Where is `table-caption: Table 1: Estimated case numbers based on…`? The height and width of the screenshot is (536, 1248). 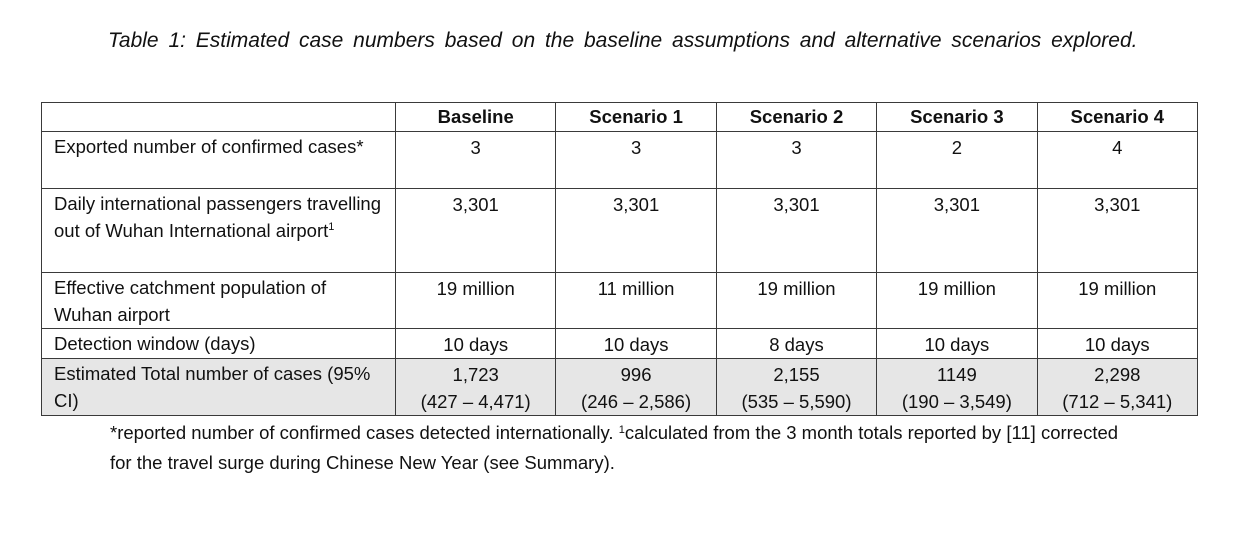
table-caption: Table 1: Estimated case numbers based on… is located at coordinates (623, 40).